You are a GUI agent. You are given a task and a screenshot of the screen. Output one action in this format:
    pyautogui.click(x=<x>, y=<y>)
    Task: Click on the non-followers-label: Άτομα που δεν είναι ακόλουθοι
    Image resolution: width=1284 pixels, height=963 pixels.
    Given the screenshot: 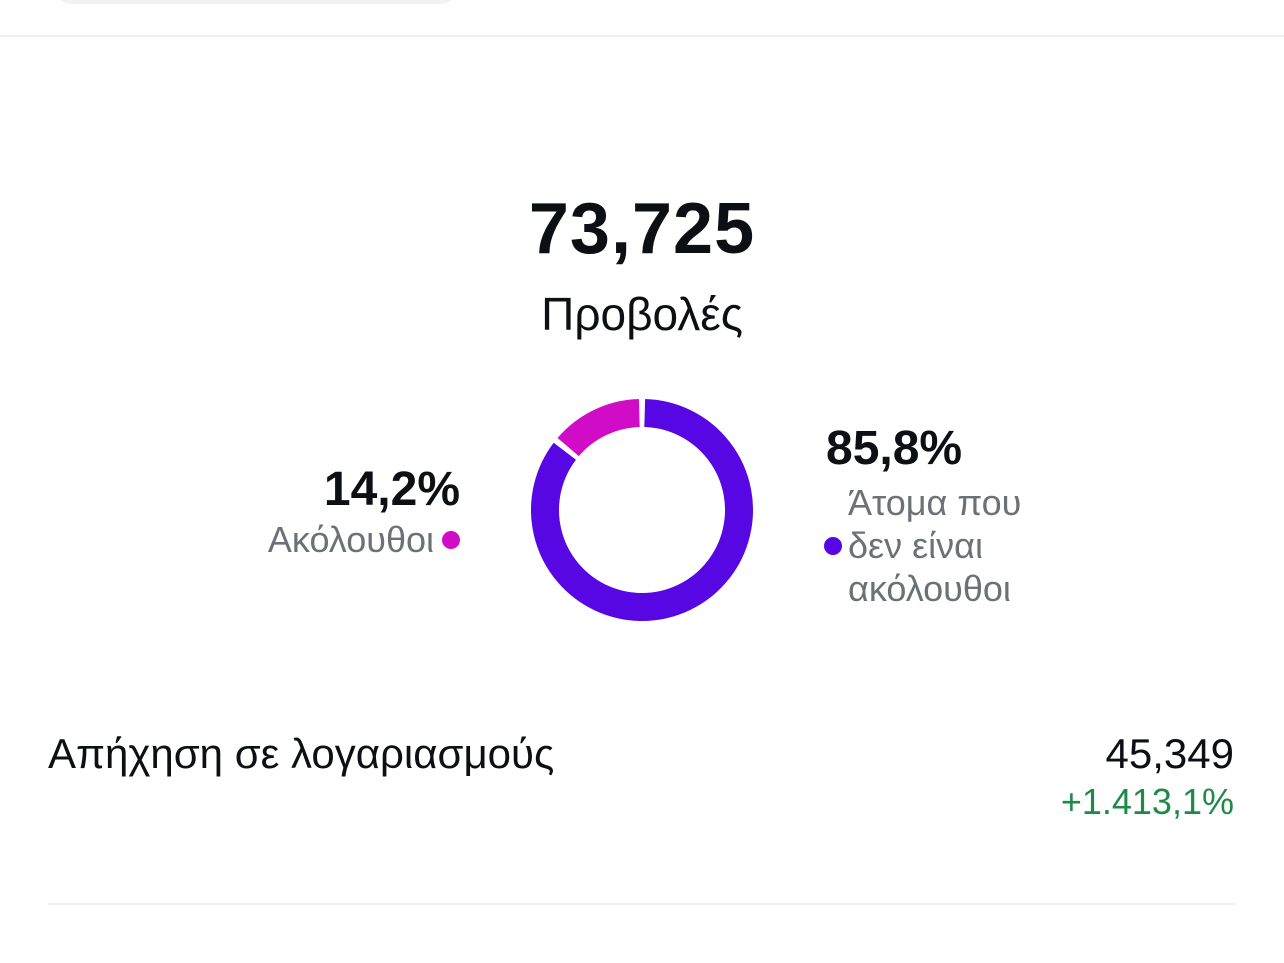 What is the action you would take?
    pyautogui.click(x=935, y=545)
    